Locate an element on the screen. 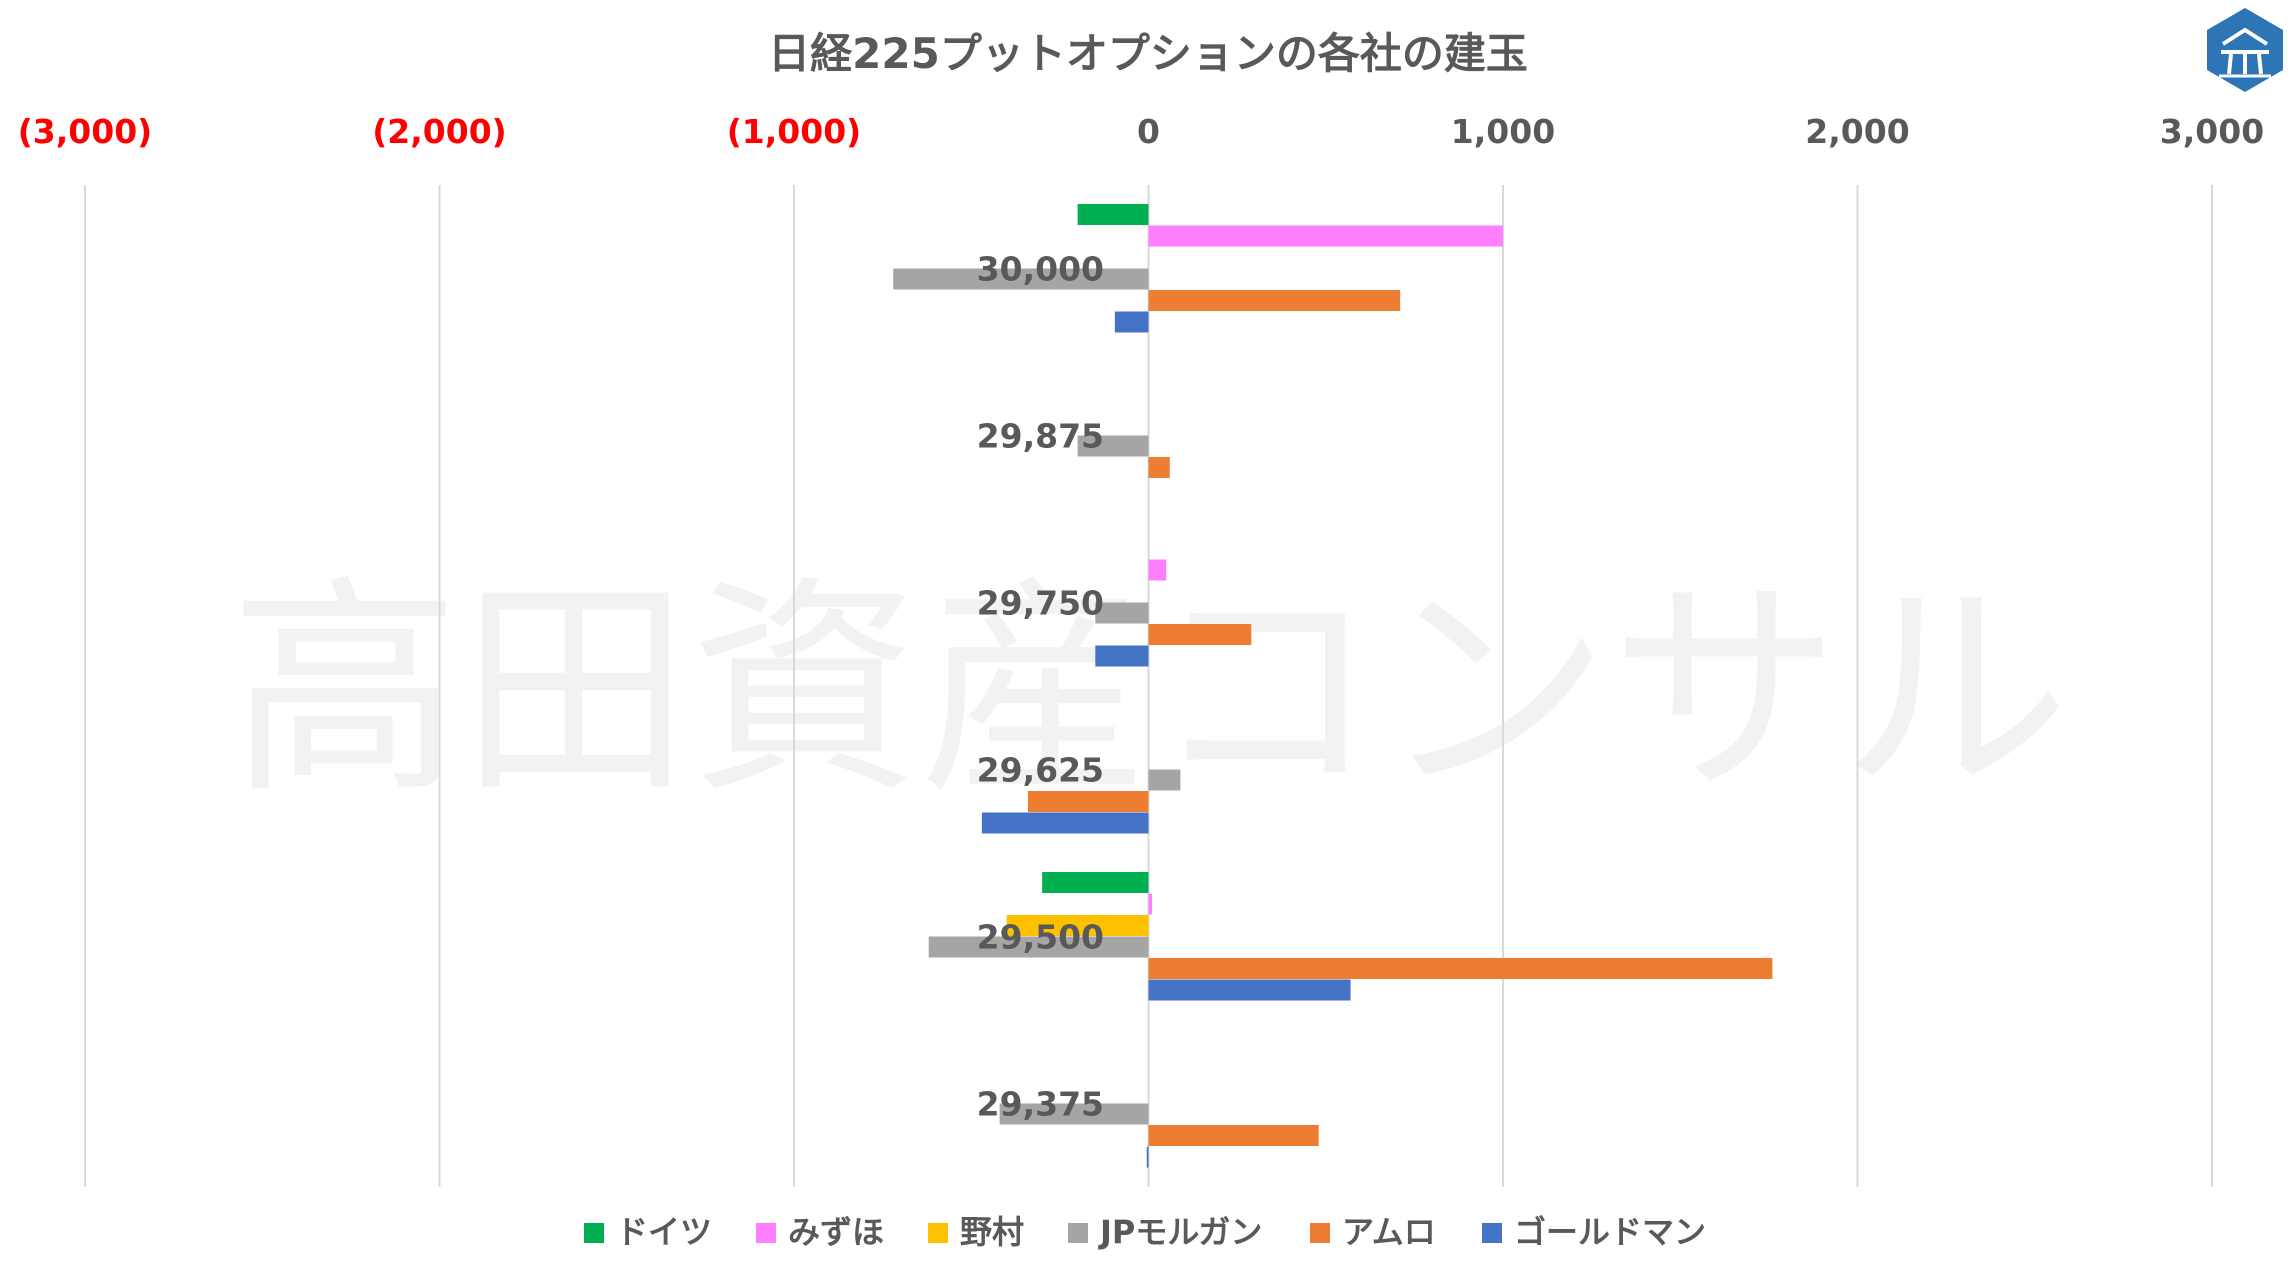 This screenshot has height=1287, width=2290. x-axis-tick-labels: (3,000) (2,000) (1,000) 0 1,000 2,000 3,000 is located at coordinates (1141, 131).